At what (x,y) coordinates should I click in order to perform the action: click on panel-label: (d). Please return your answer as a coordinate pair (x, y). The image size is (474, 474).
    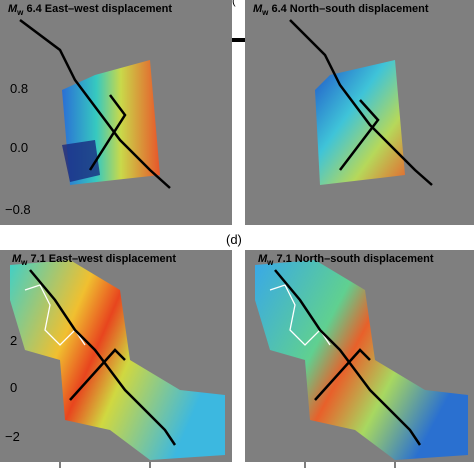
    Looking at the image, I should click on (234, 239).